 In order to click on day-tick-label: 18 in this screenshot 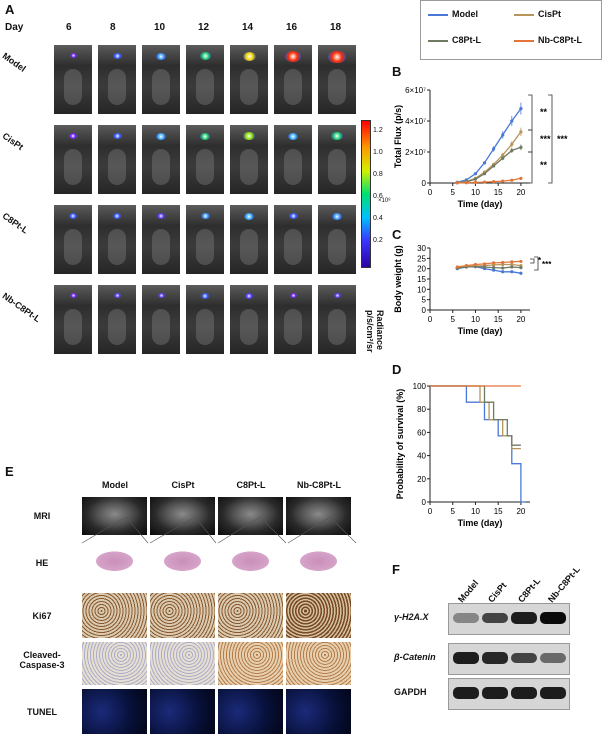, I will do `click(336, 27)`.